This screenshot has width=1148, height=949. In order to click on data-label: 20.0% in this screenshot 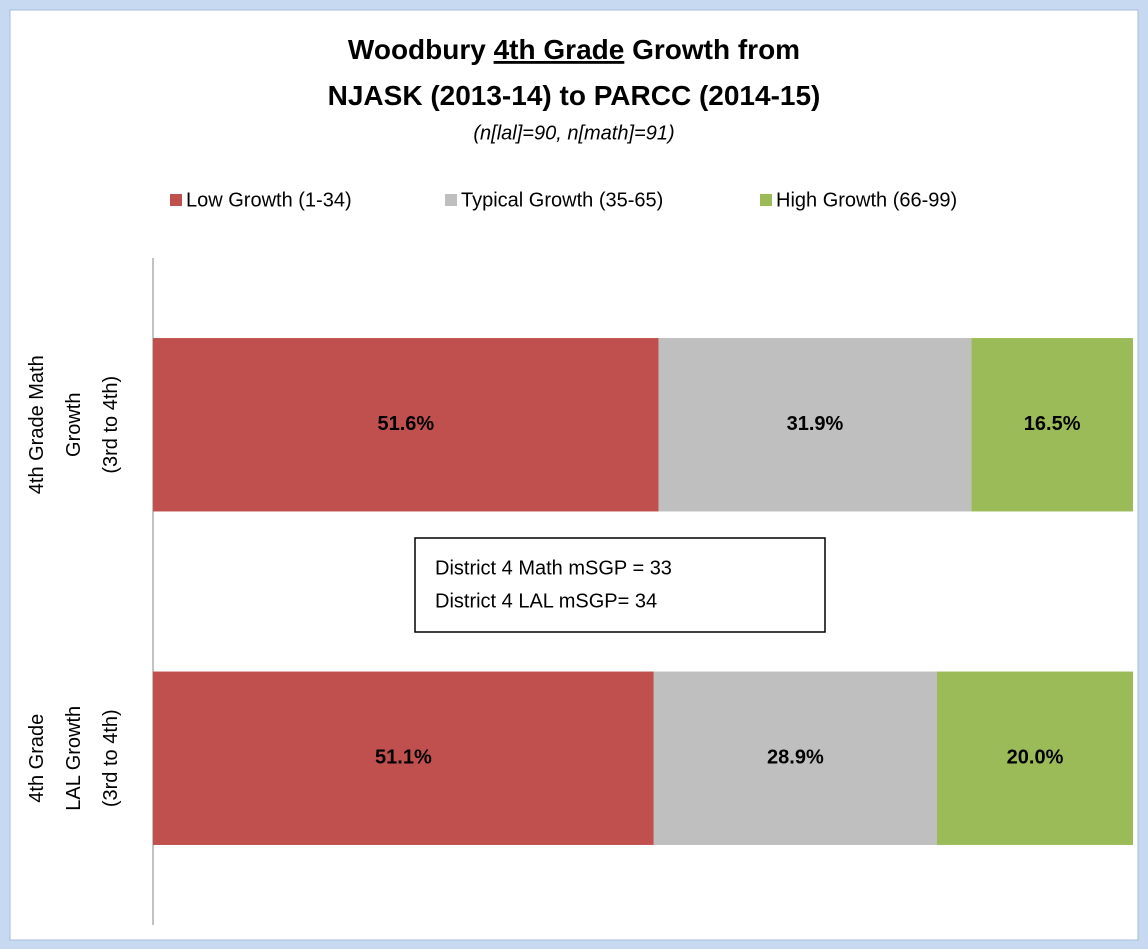, I will do `click(1035, 758)`.